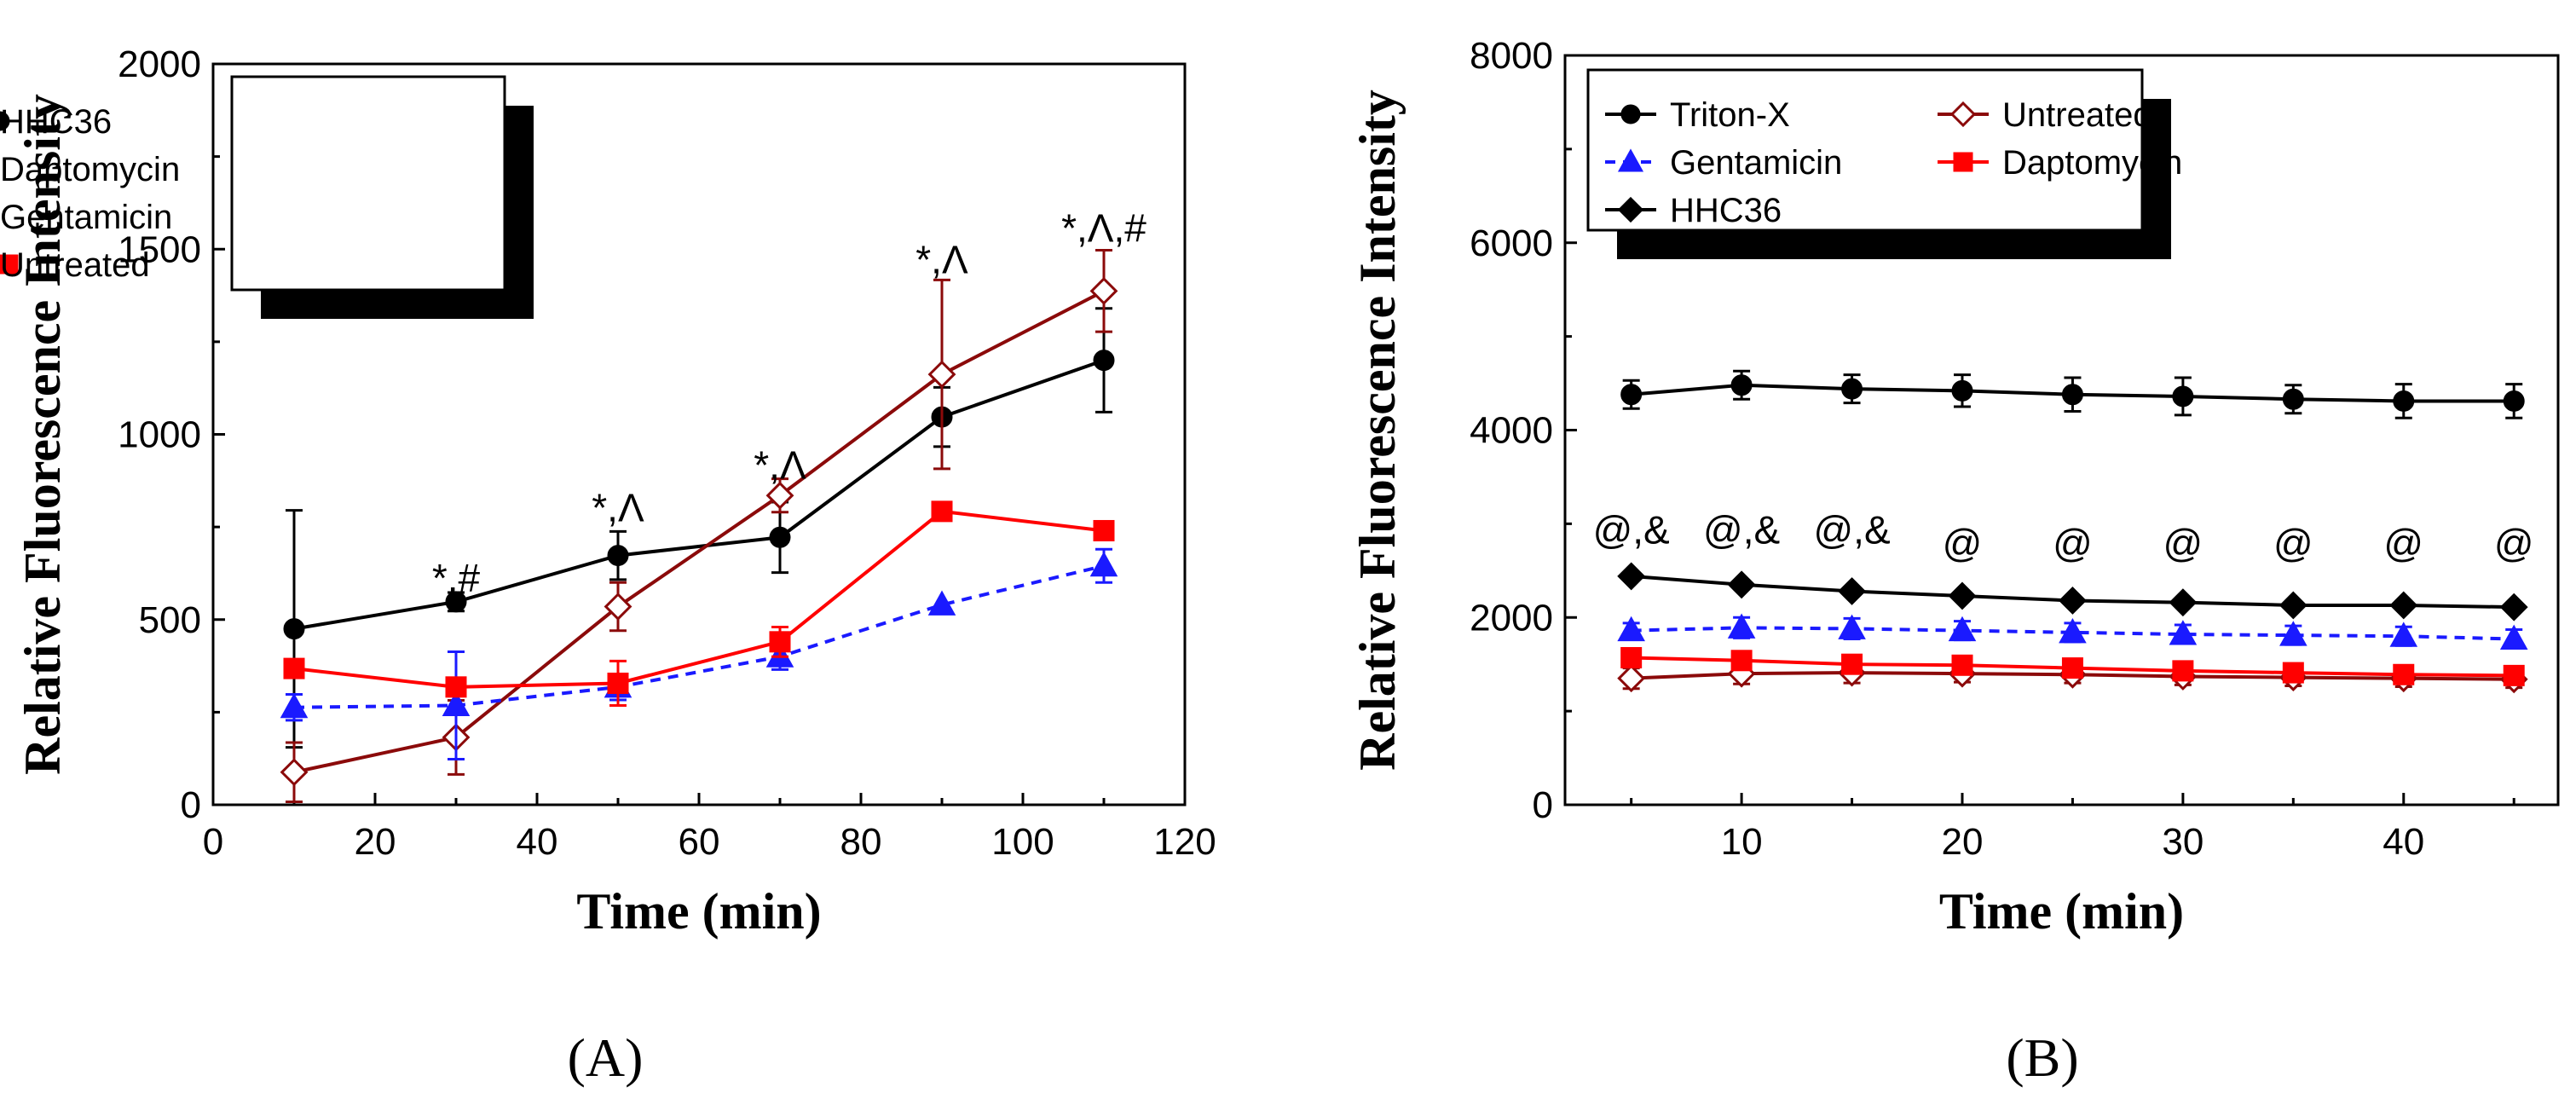 This screenshot has width=2576, height=1110. What do you see at coordinates (1022, 842) in the screenshot?
I see `x-tick-label-a: 100` at bounding box center [1022, 842].